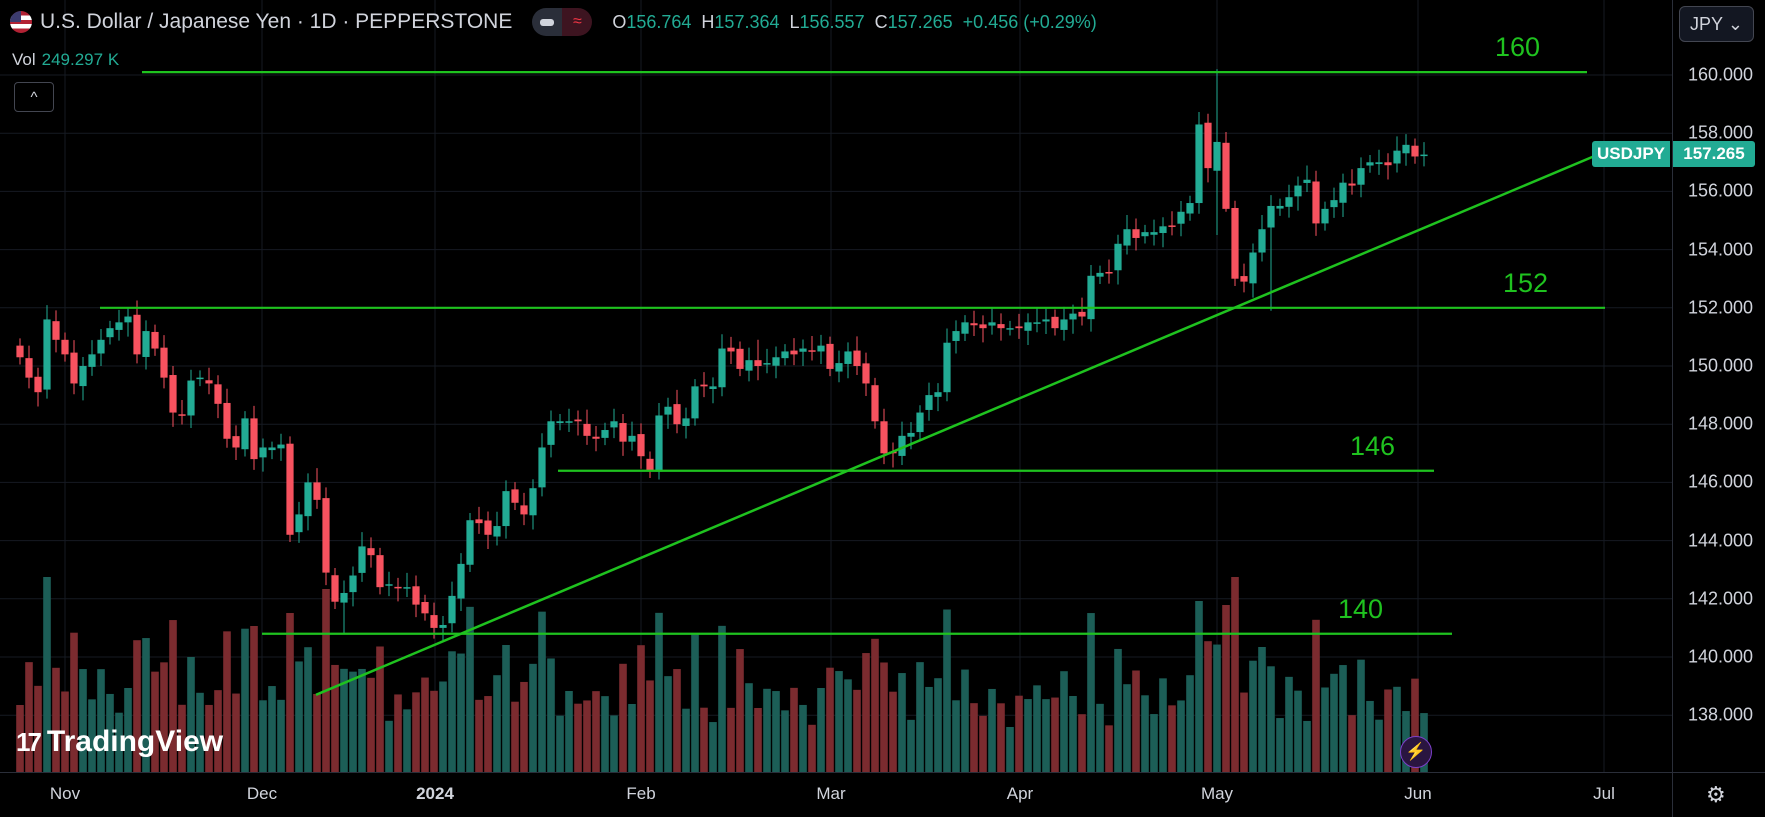  Describe the element at coordinates (1721, 598) in the screenshot. I see `price-tick-label: 142.000` at that location.